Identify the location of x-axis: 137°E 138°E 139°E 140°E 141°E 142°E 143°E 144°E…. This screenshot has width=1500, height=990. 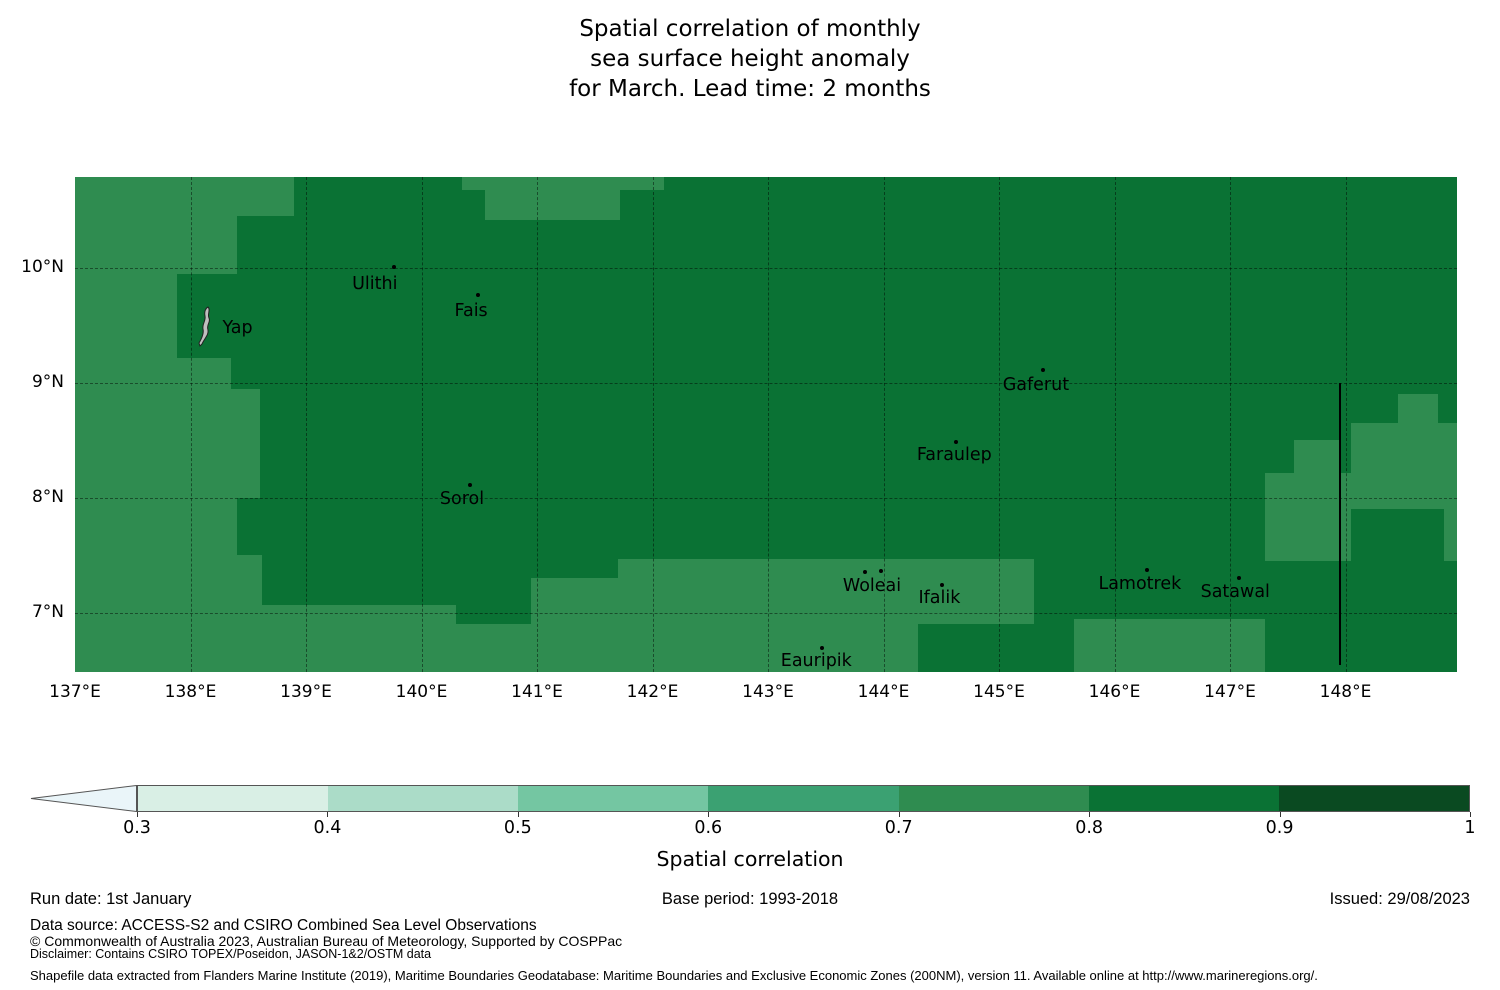
(753, 694).